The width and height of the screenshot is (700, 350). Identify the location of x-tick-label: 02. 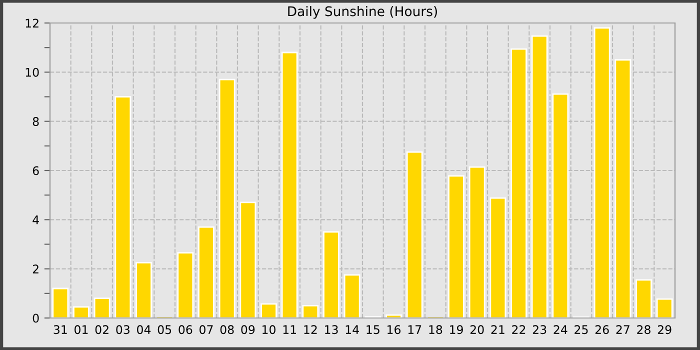
(101, 329).